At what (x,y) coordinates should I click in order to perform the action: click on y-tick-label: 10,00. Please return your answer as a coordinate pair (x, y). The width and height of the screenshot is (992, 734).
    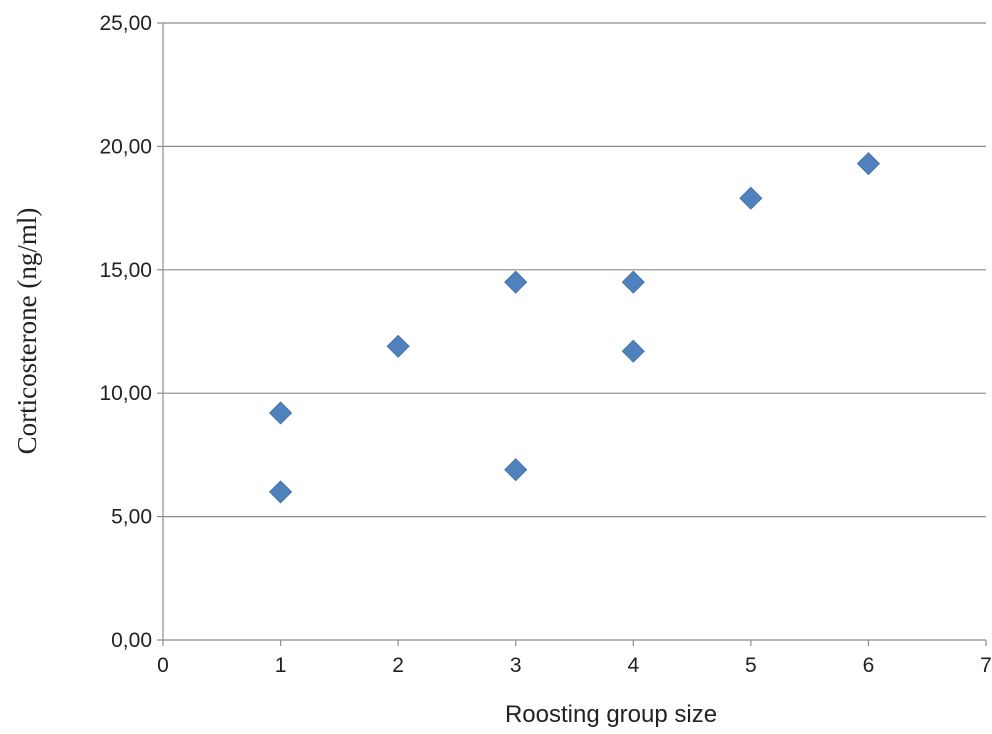
    Looking at the image, I should click on (125, 393).